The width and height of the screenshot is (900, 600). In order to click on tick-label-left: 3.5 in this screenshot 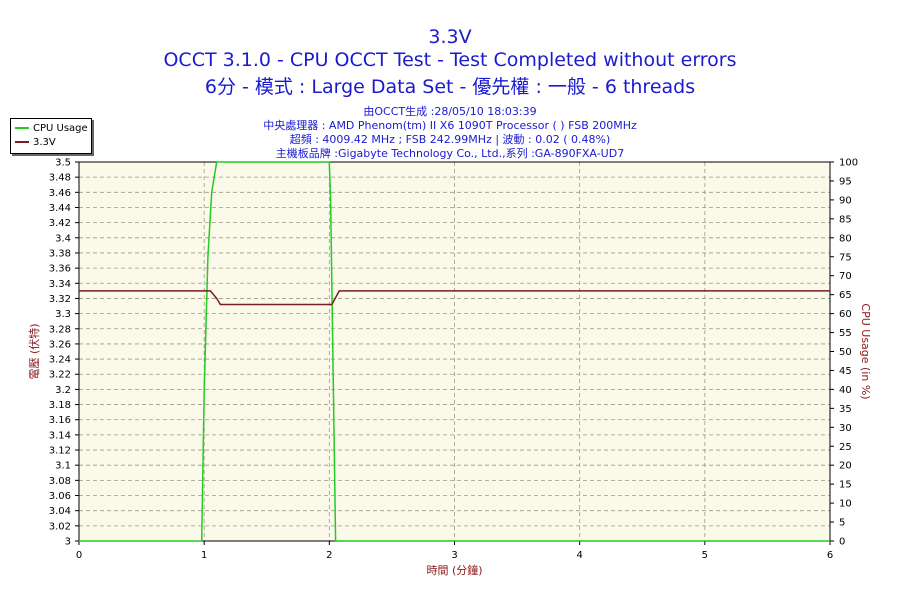, I will do `click(63, 163)`.